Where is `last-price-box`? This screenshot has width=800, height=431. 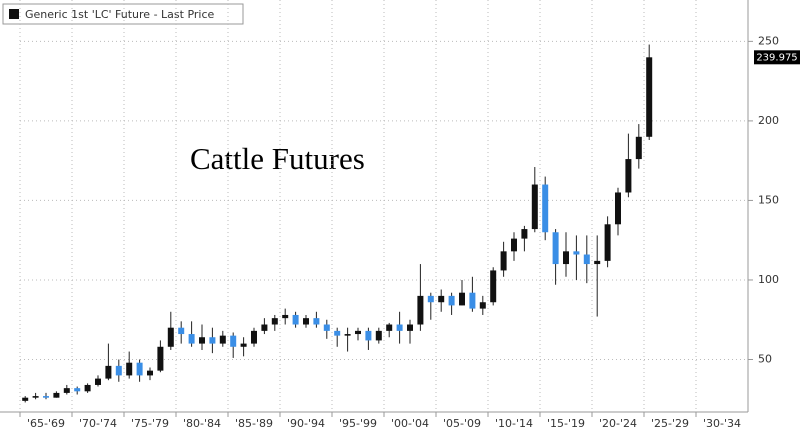
last-price-box is located at coordinates (777, 57).